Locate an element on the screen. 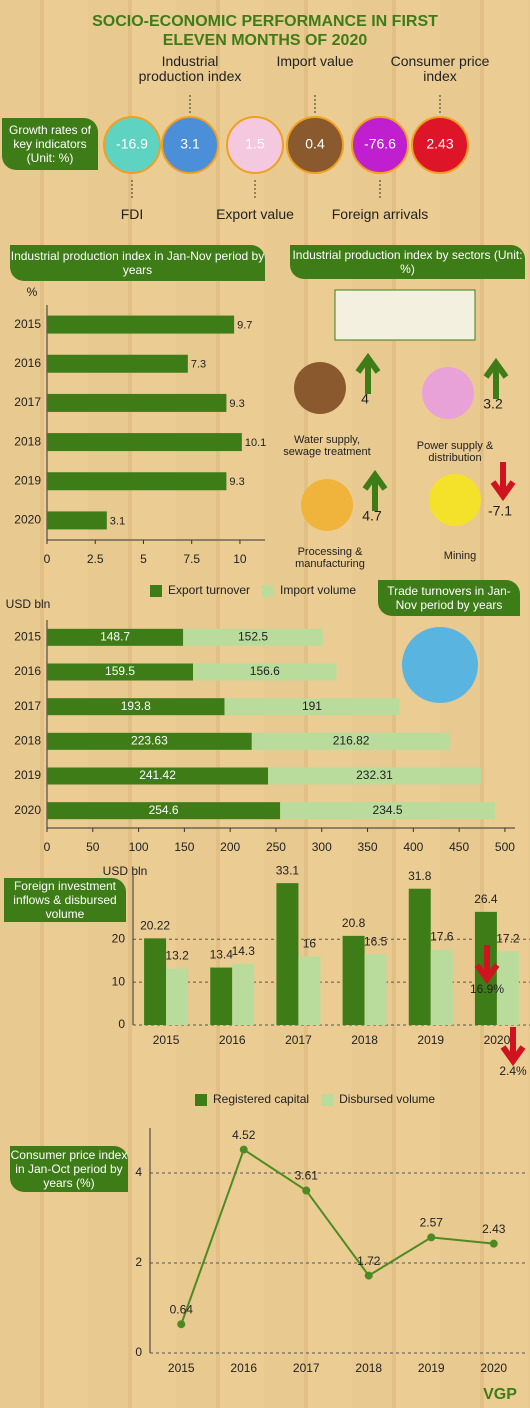  indicator-value: 1.5 is located at coordinates (255, 144).